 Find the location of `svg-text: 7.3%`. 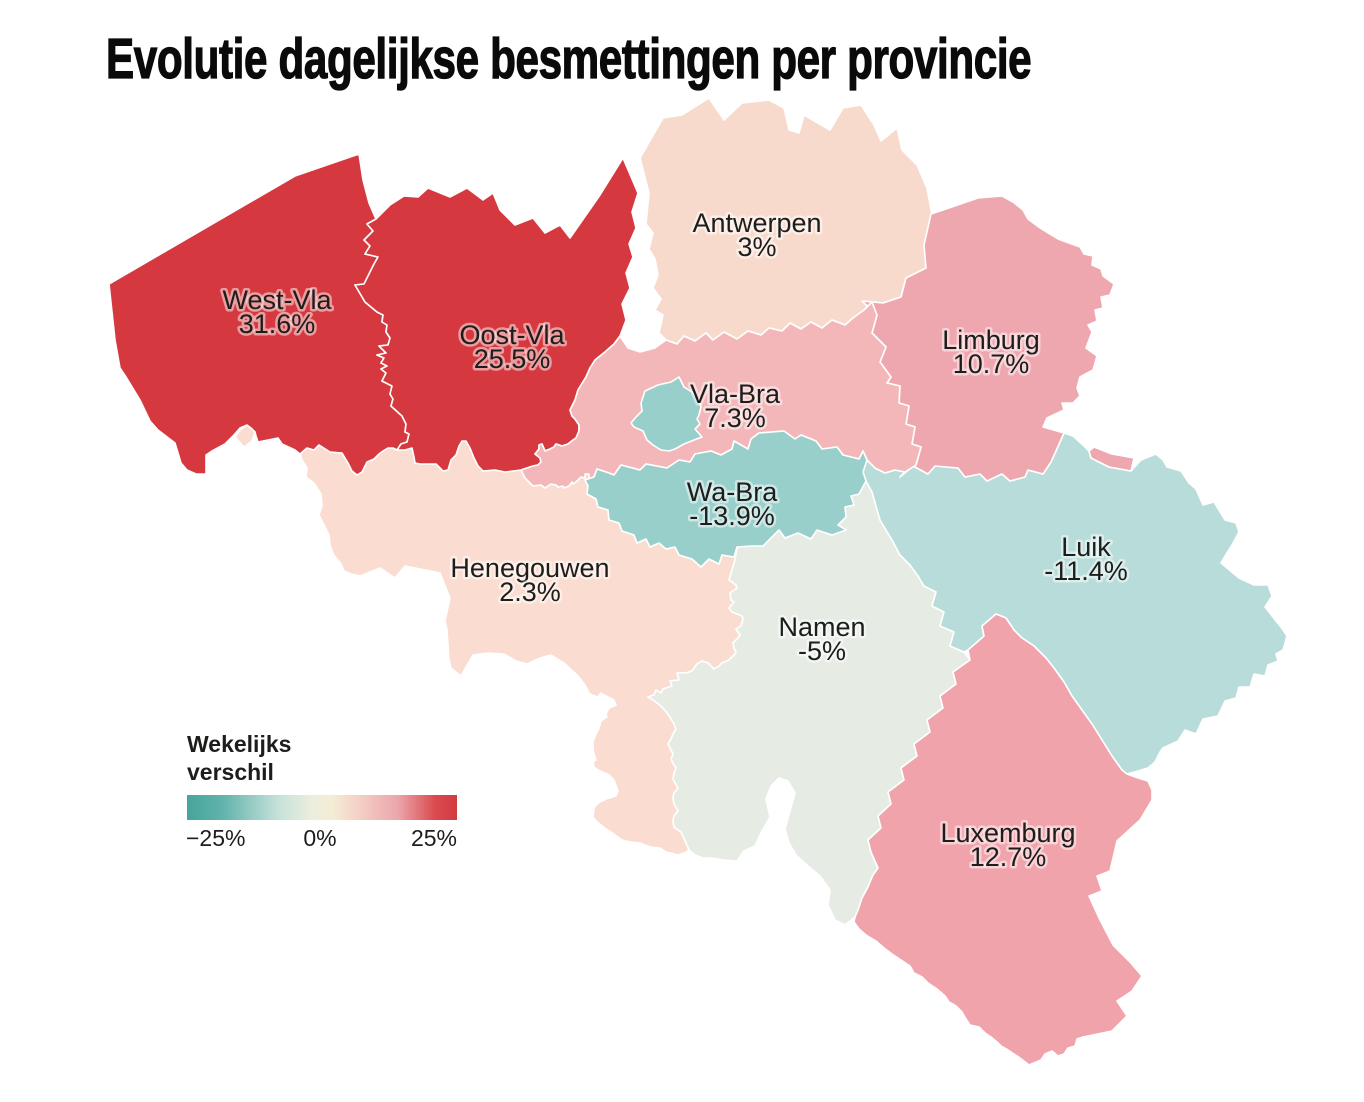

svg-text: 7.3% is located at coordinates (735, 418).